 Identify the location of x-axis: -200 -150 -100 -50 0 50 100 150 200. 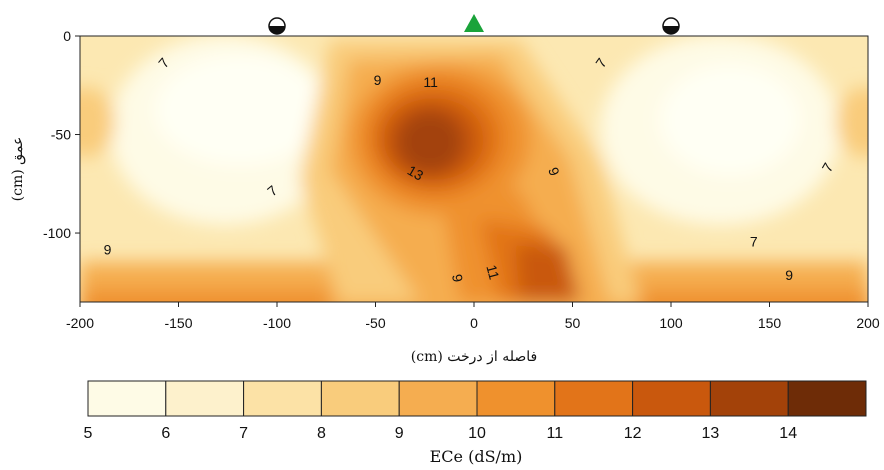
(473, 316).